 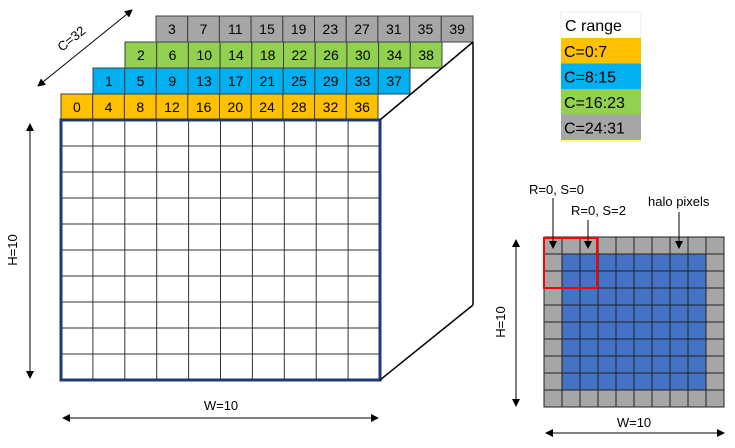 I want to click on channel-index: 7, so click(x=204, y=29).